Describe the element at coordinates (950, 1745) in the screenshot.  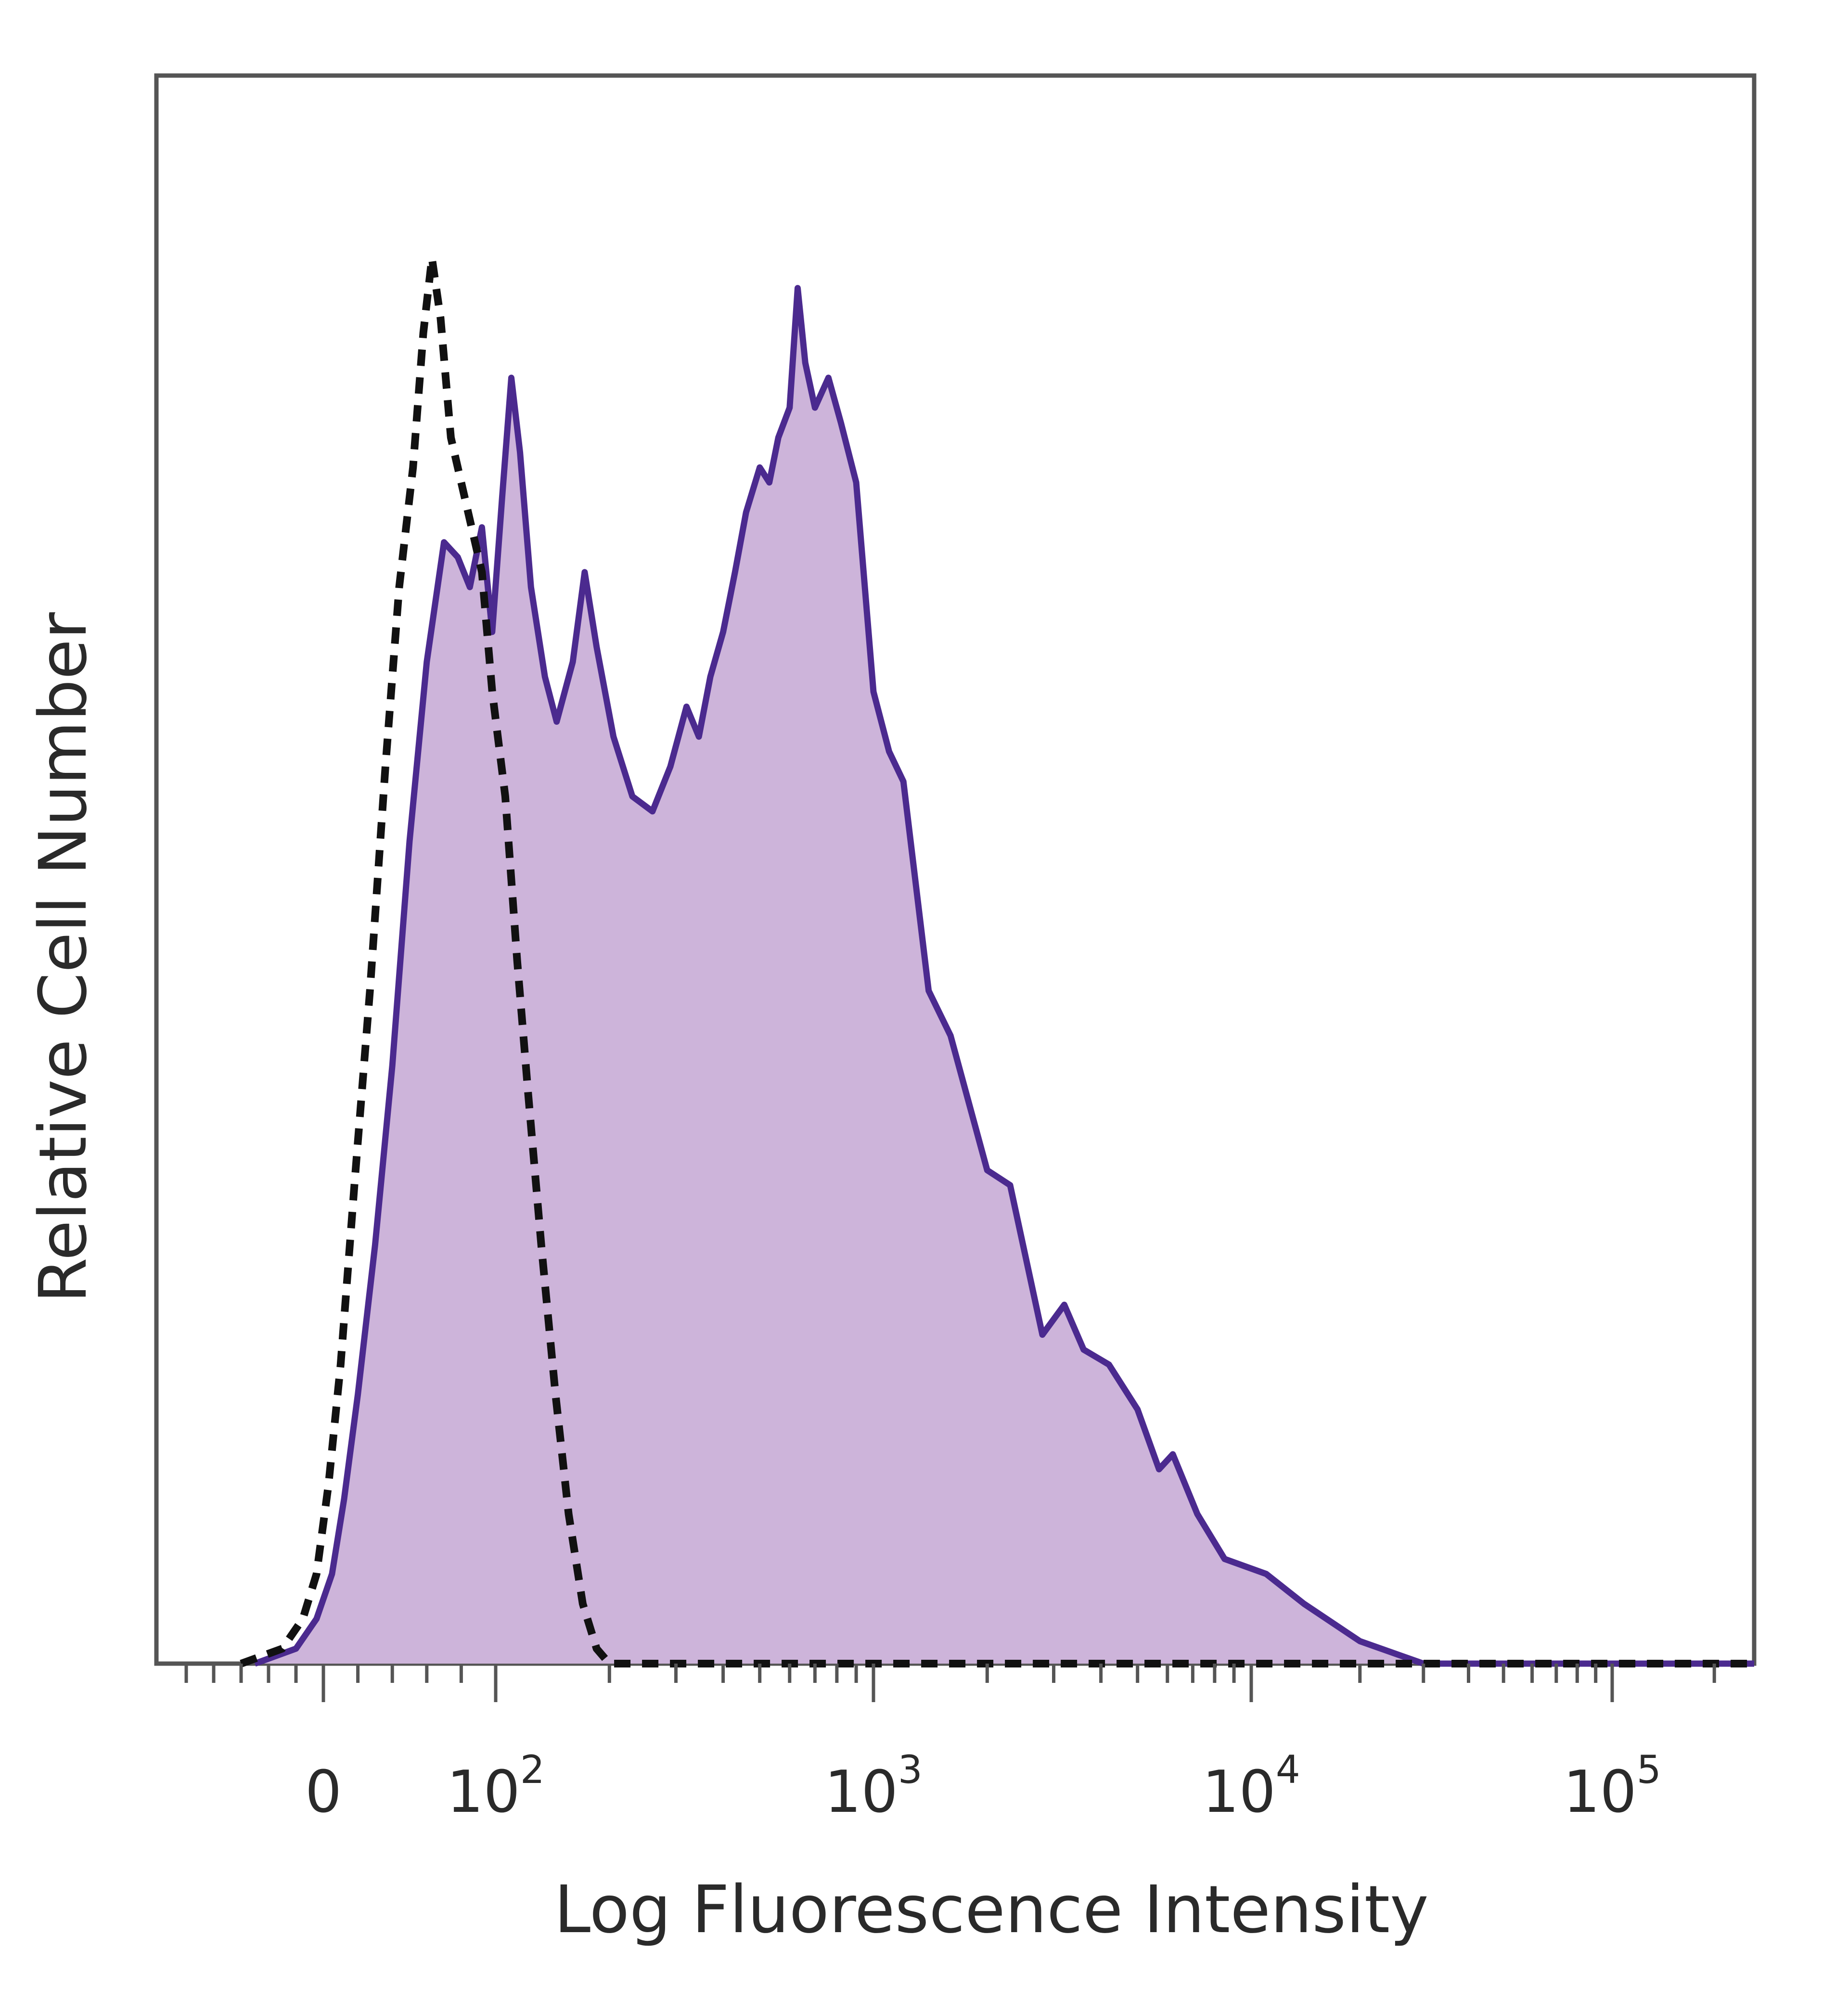
I see `x-axis-ticks: 0 10² 10³ 10⁴ 10⁵` at that location.